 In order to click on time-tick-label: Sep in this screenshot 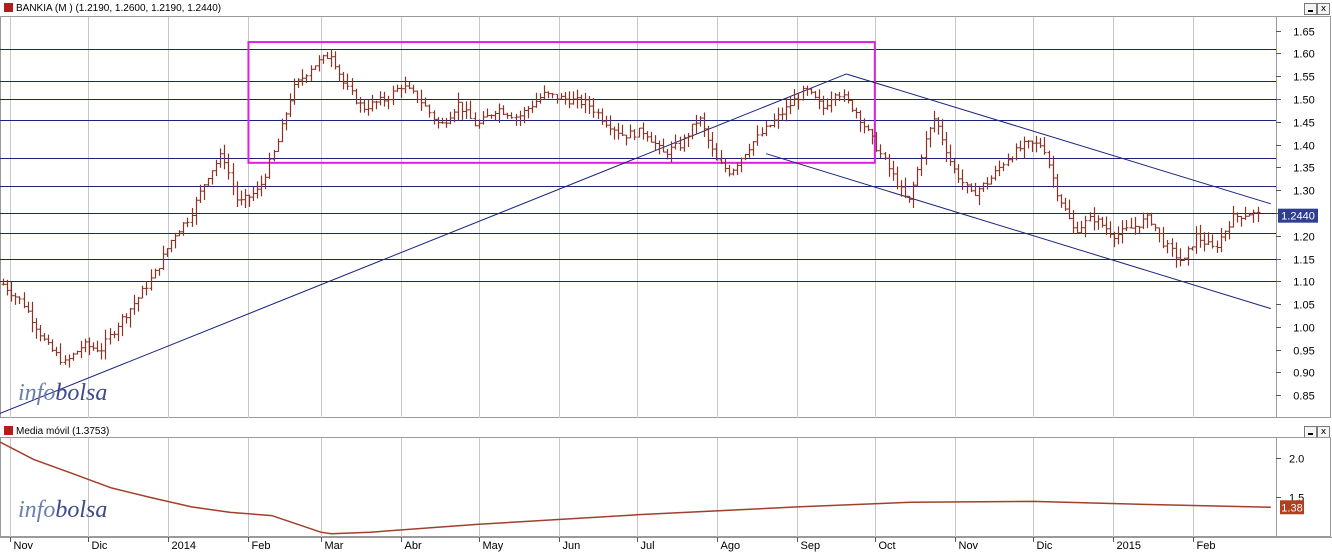, I will do `click(811, 546)`.